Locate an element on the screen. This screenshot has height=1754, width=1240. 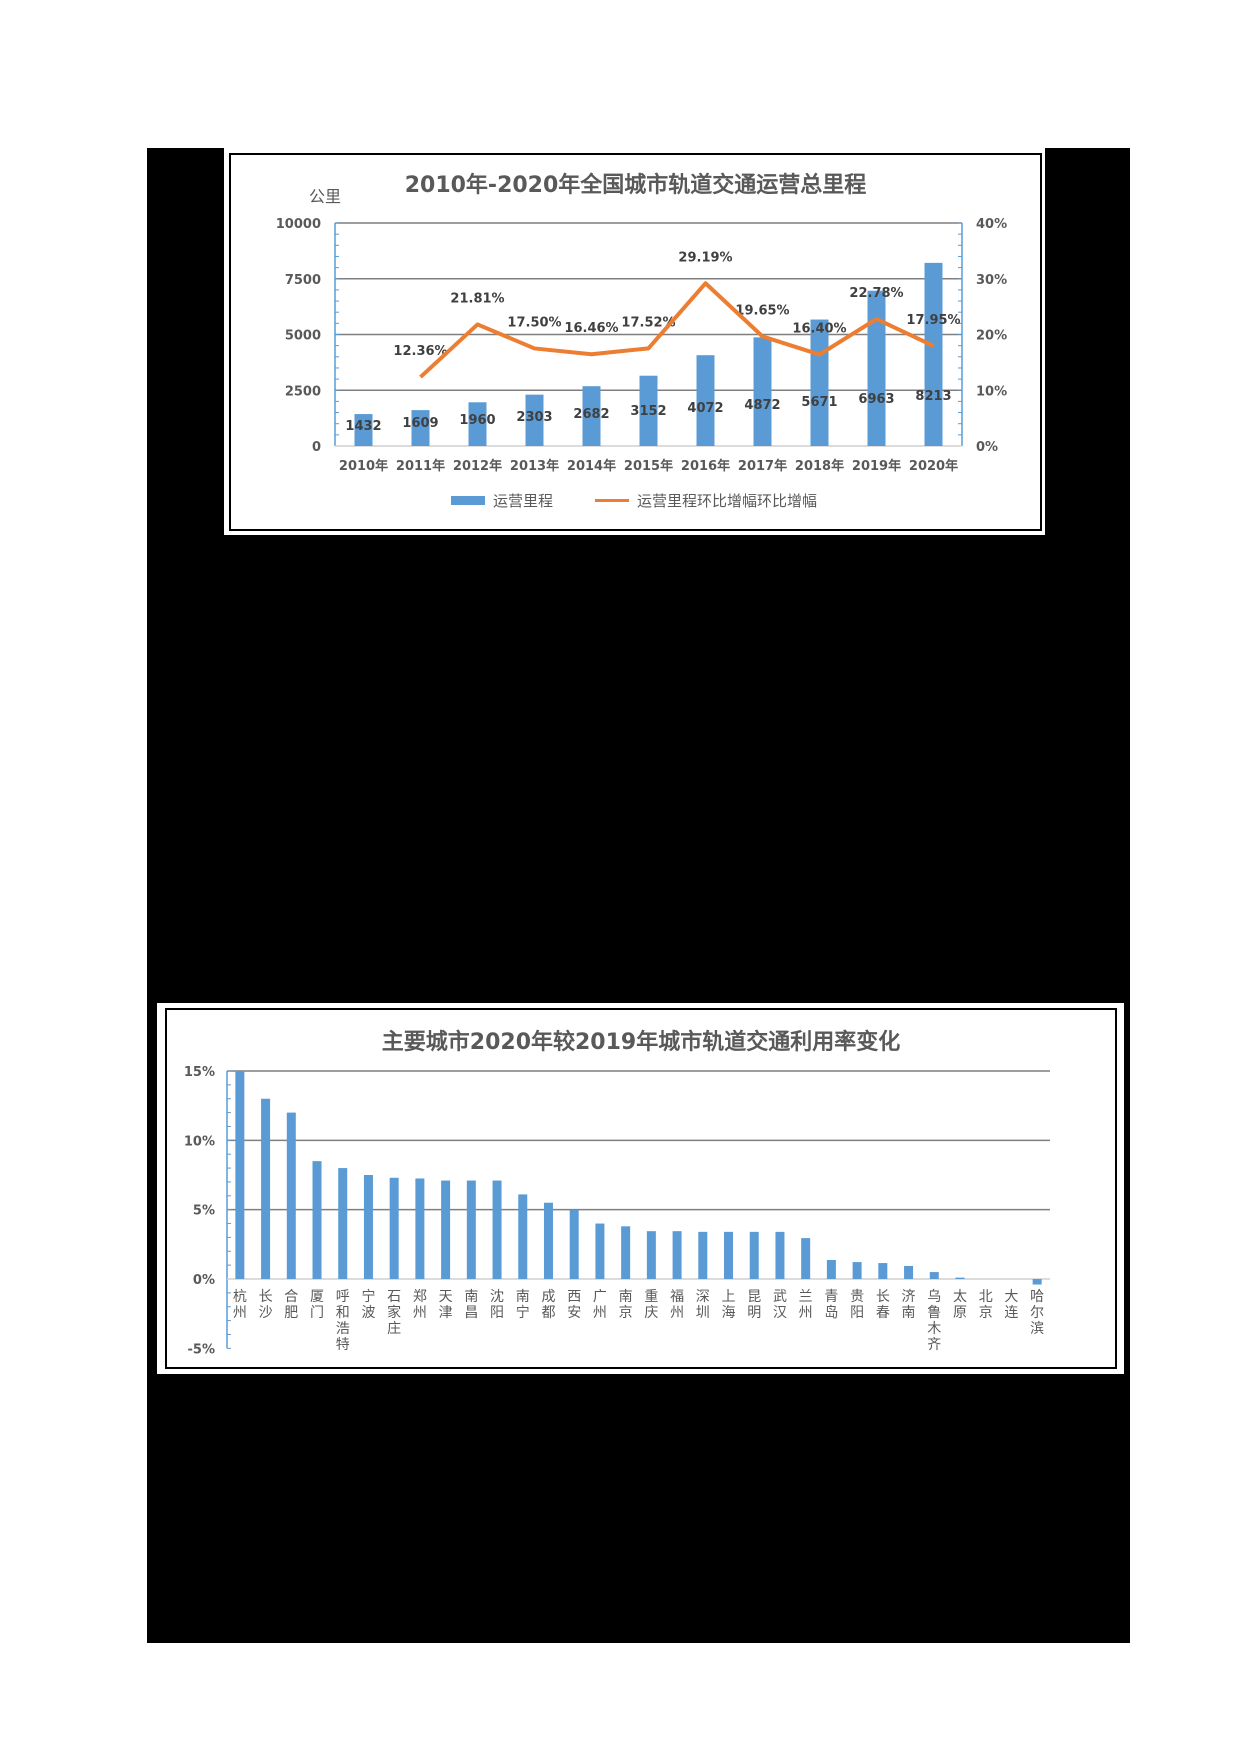
x-tick-label: 郑 is located at coordinates (420, 1297).